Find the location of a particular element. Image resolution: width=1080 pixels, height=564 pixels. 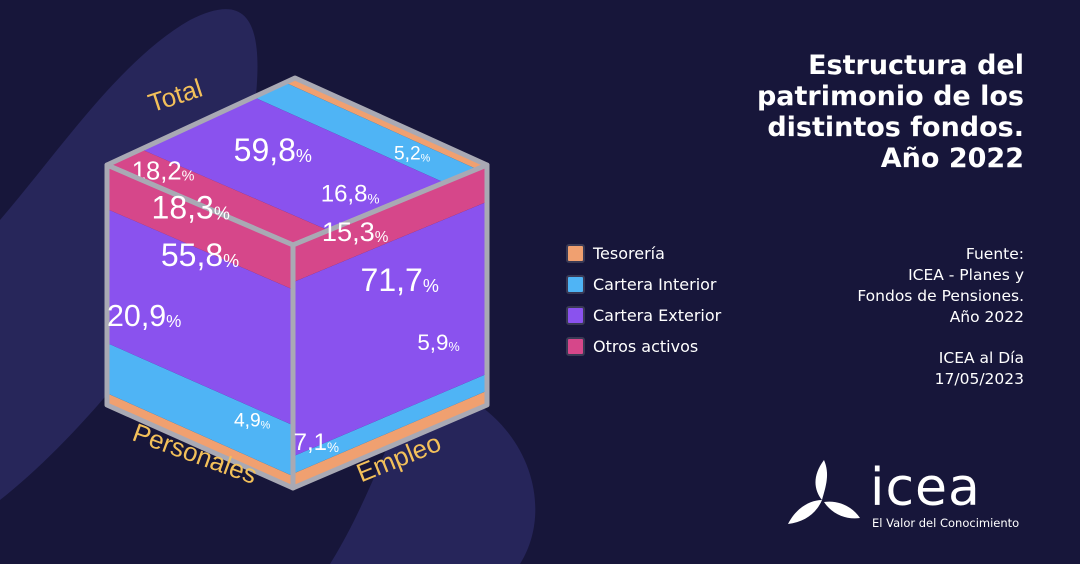

legend-label: Otros activos is located at coordinates (646, 346).